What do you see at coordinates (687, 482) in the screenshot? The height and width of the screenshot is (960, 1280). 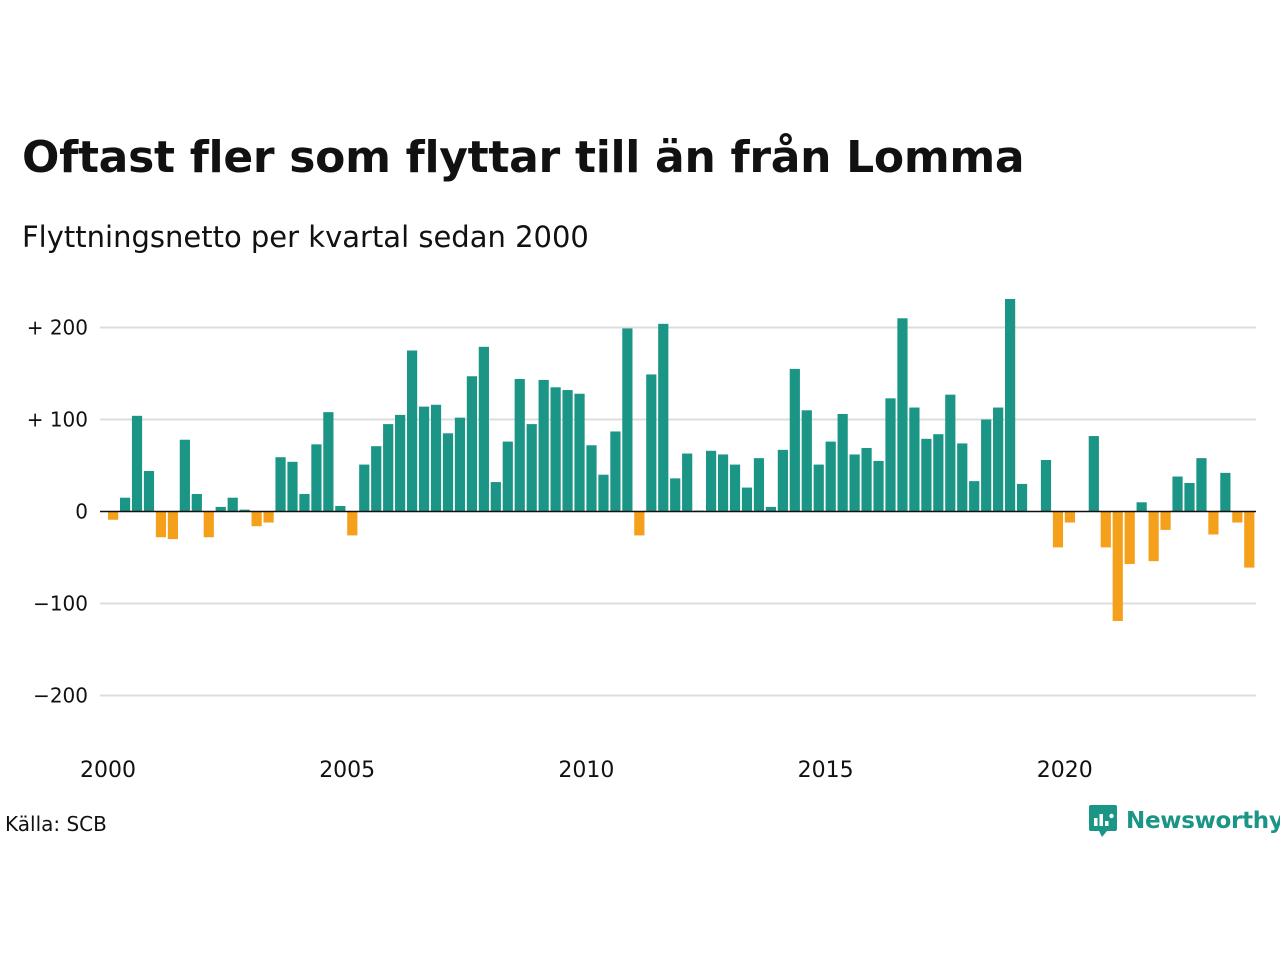 I see `bar: 2012 K1: 63` at bounding box center [687, 482].